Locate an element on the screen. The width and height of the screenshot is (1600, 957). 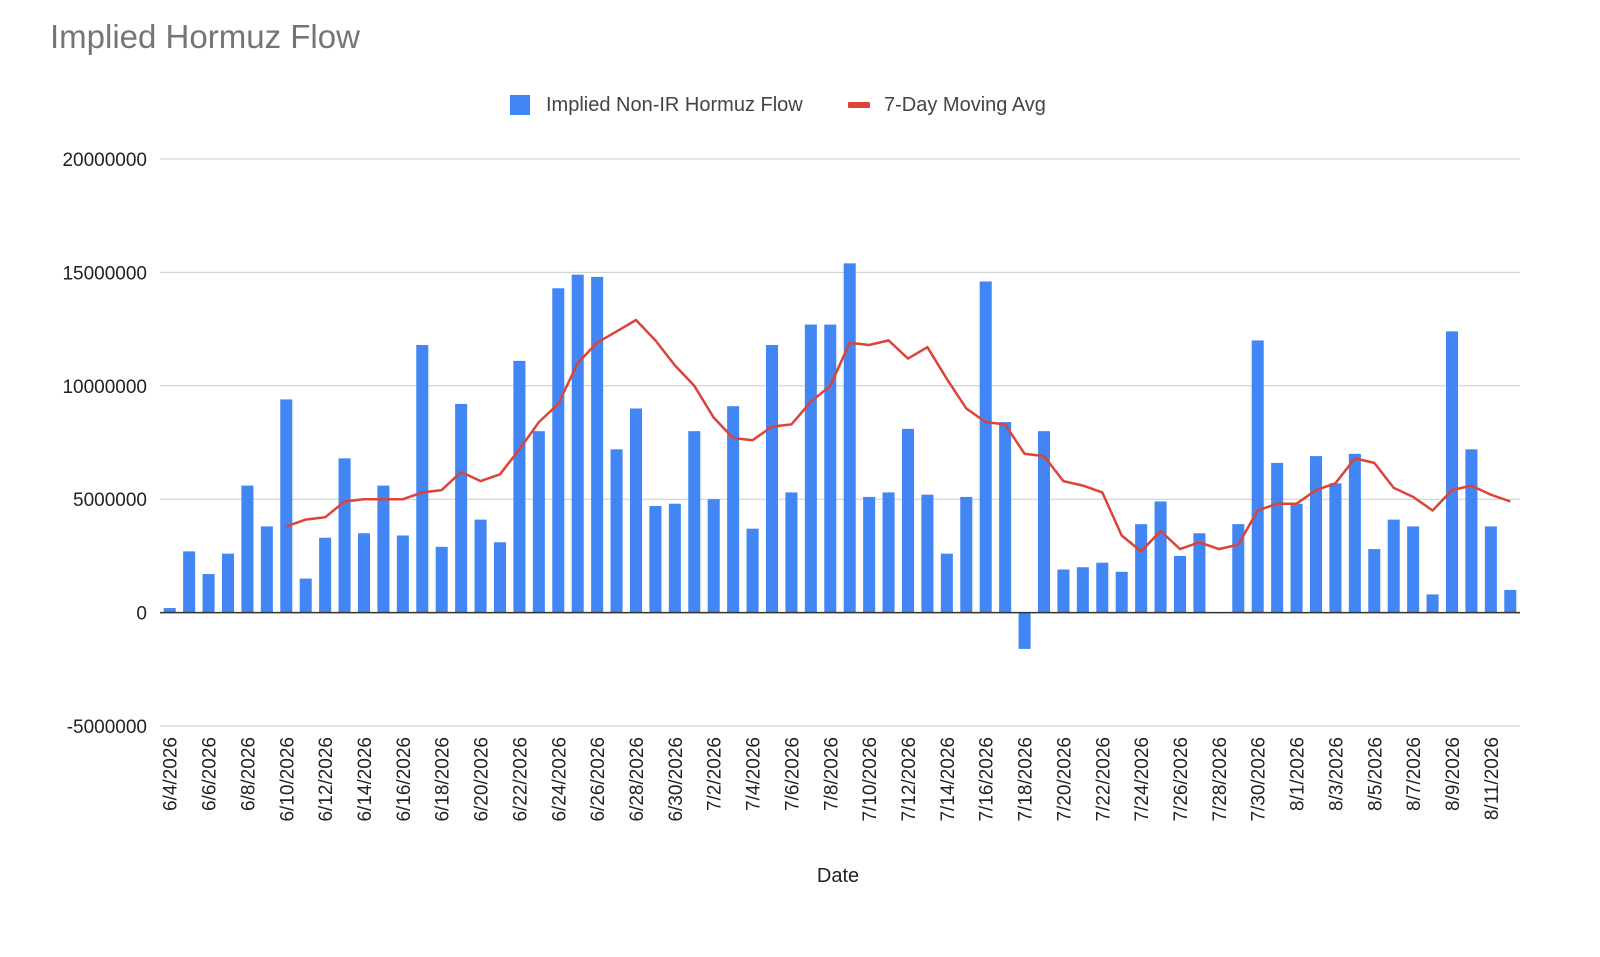
x-tick-label: 7/26/2026 is located at coordinates (1181, 779).